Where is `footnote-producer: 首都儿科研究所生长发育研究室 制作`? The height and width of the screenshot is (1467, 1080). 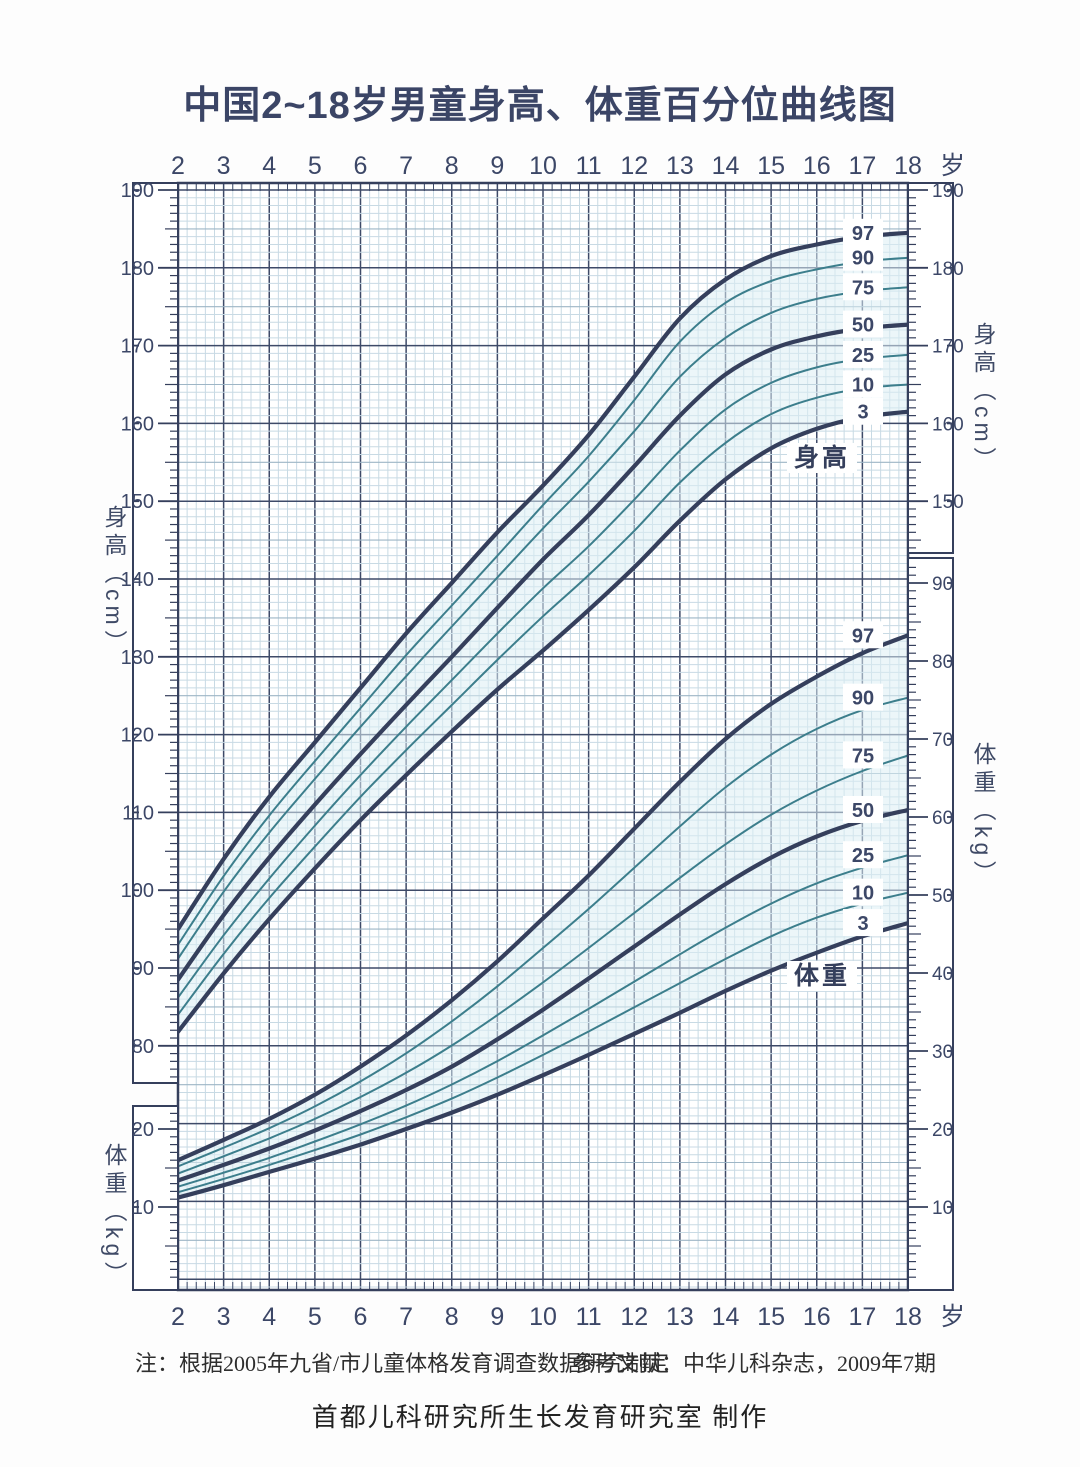 footnote-producer: 首都儿科研究所生长发育研究室 制作 is located at coordinates (540, 1417).